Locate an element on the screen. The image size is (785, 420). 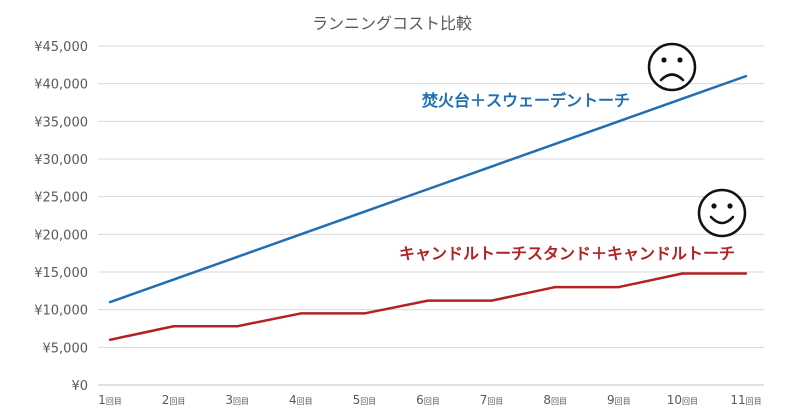
x-tick-label: 1回目 is located at coordinates (110, 400).